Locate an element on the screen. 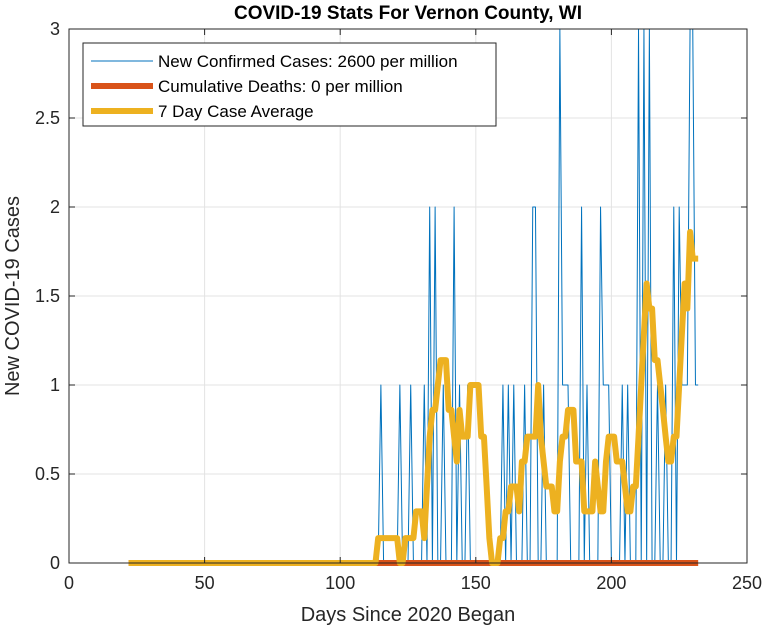  y-tick-label: 2.5 is located at coordinates (47, 118).